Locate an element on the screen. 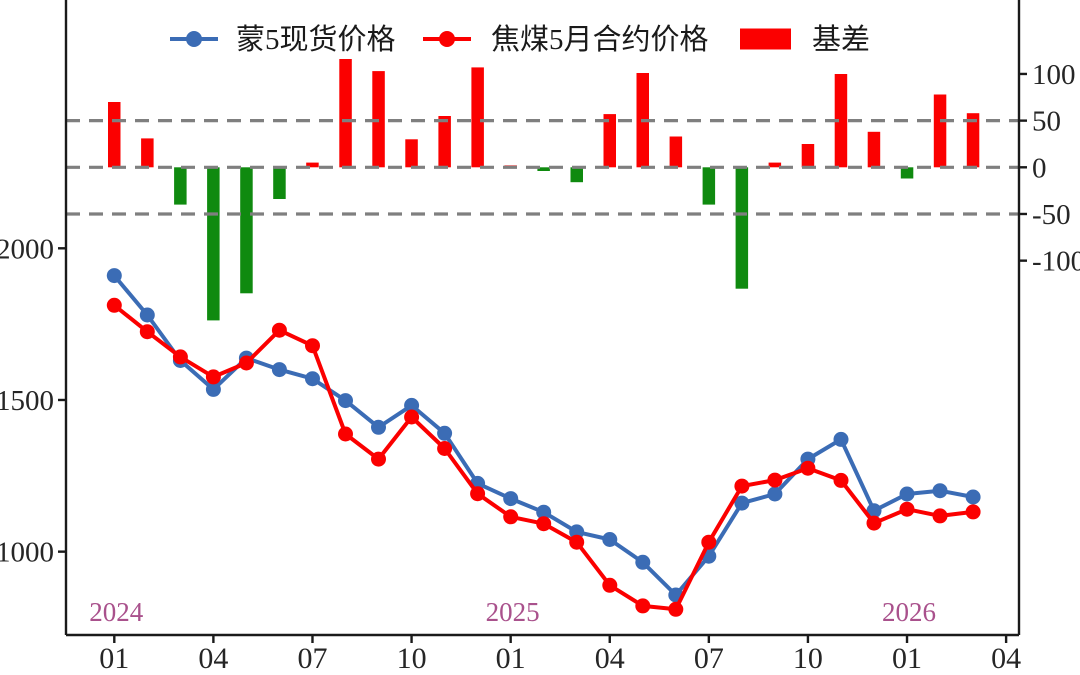 This screenshot has height=675, width=1080. legend-group: 蒙5现货价格 焦煤5月合约价格 基差 is located at coordinates (520, 39).